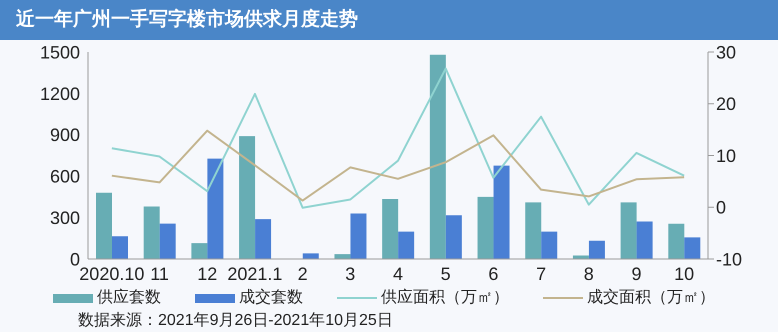 This screenshot has width=778, height=332. Describe the element at coordinates (75, 259) in the screenshot. I see `y-tick-label: 0` at that location.